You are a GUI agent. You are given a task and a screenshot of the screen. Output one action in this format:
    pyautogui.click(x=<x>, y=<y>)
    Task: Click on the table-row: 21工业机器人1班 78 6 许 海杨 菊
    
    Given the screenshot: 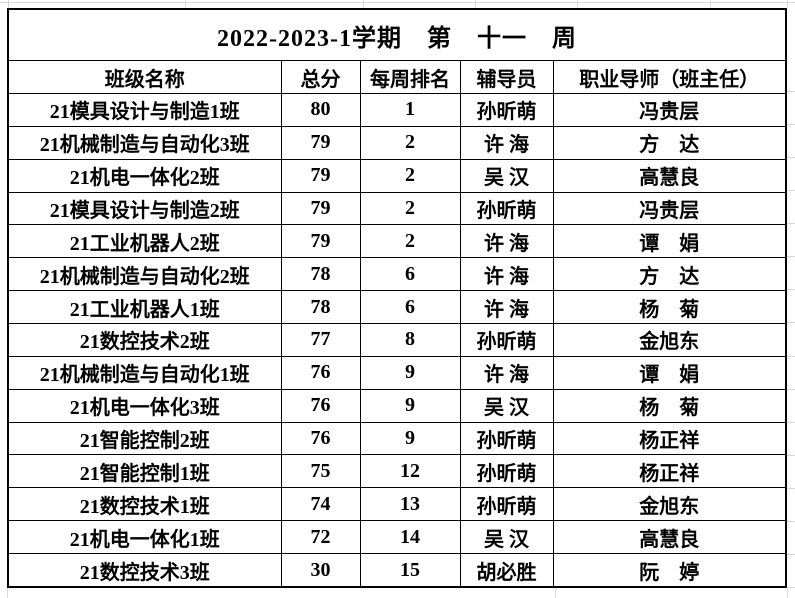 What is the action you would take?
    pyautogui.click(x=397, y=307)
    